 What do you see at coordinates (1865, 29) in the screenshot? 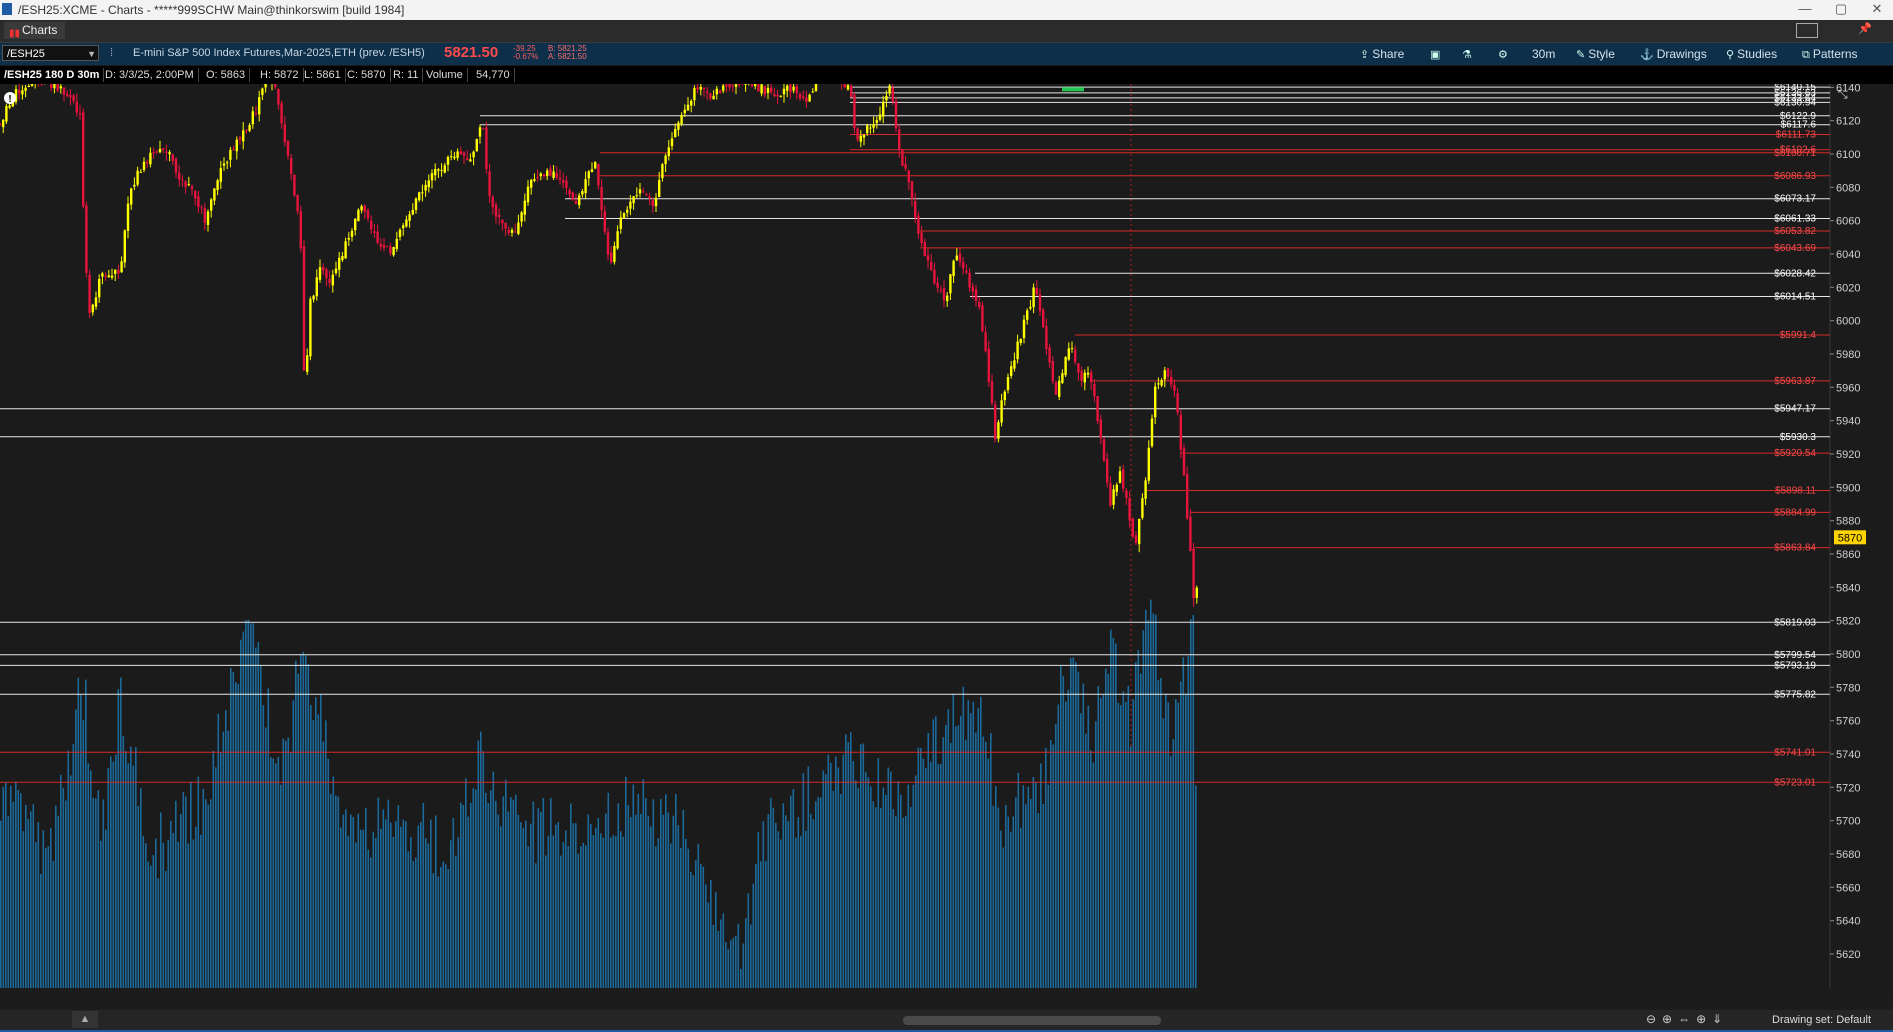
I see `pin-icon: 📌` at bounding box center [1865, 29].